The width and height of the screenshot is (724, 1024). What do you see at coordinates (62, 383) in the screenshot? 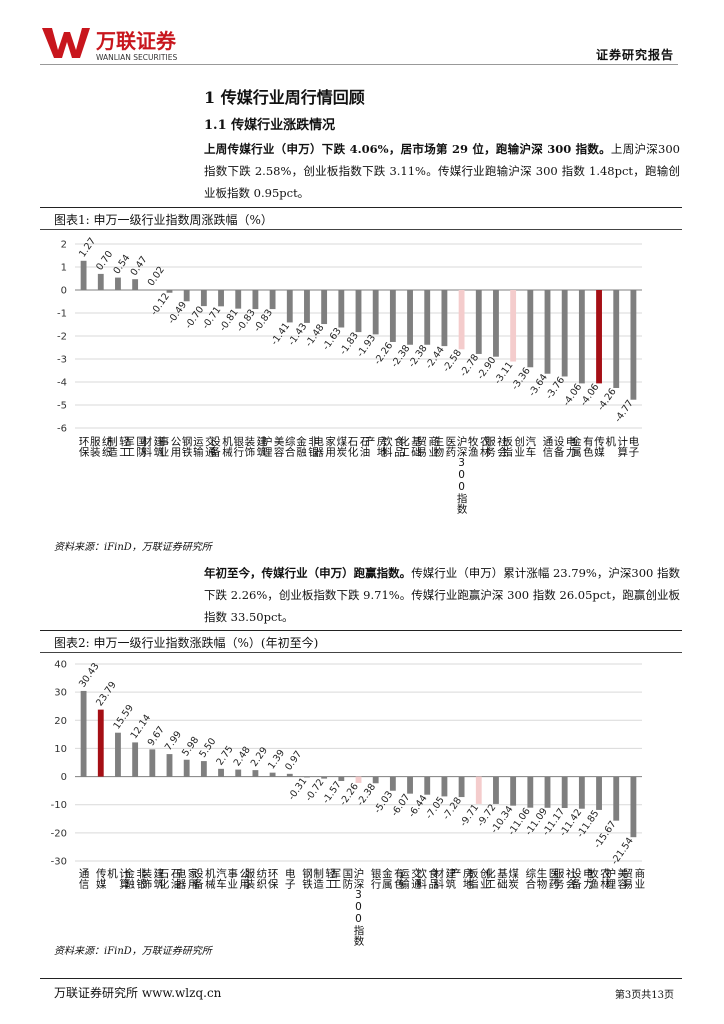
I see `y-tick-label: -4` at bounding box center [62, 383].